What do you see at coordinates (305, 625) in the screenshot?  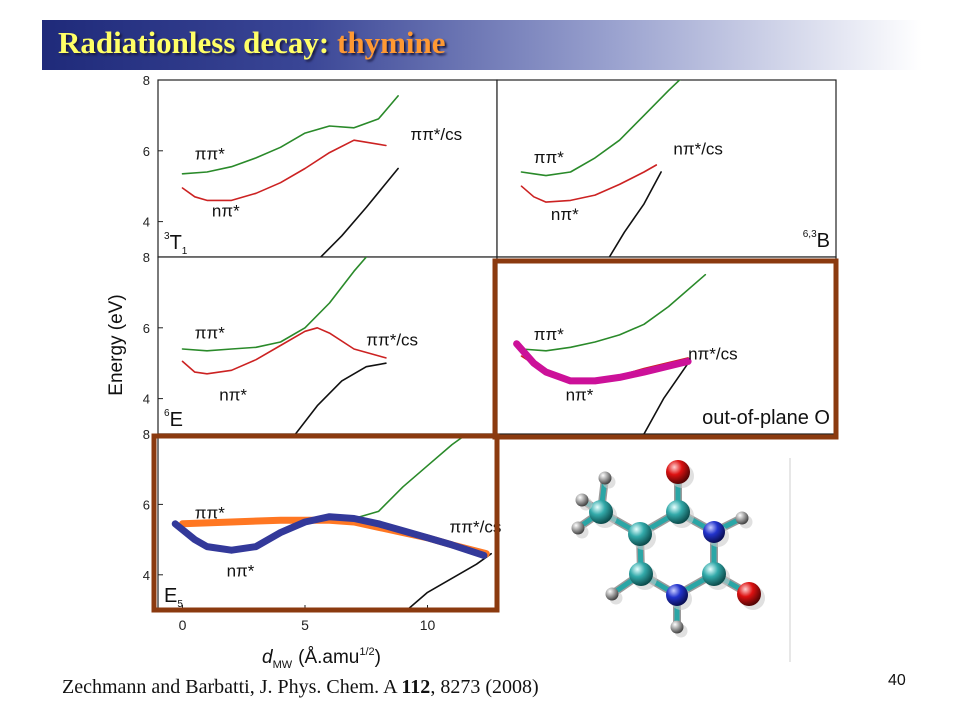 I see `x-tick-label: 5` at bounding box center [305, 625].